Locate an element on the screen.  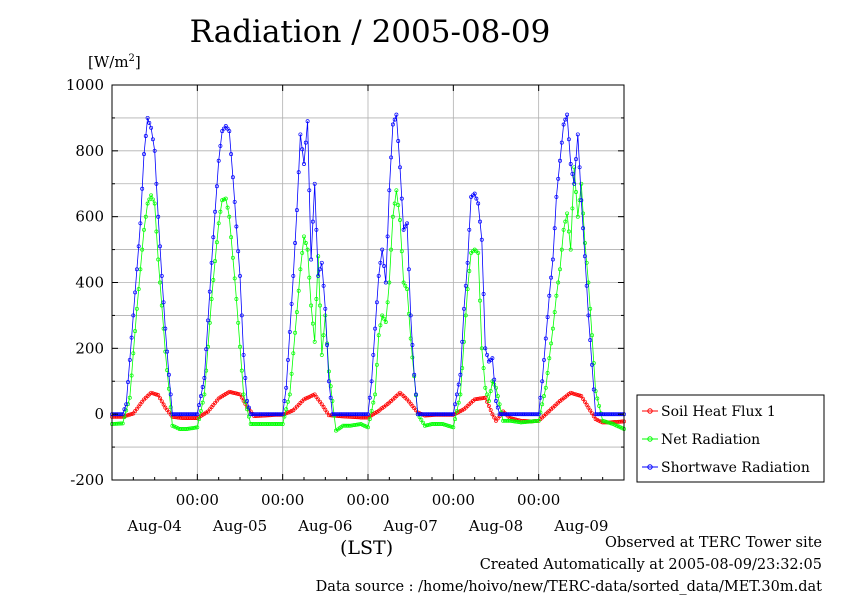
y-axis-unit-label: [W/m2] is located at coordinates (114, 62).